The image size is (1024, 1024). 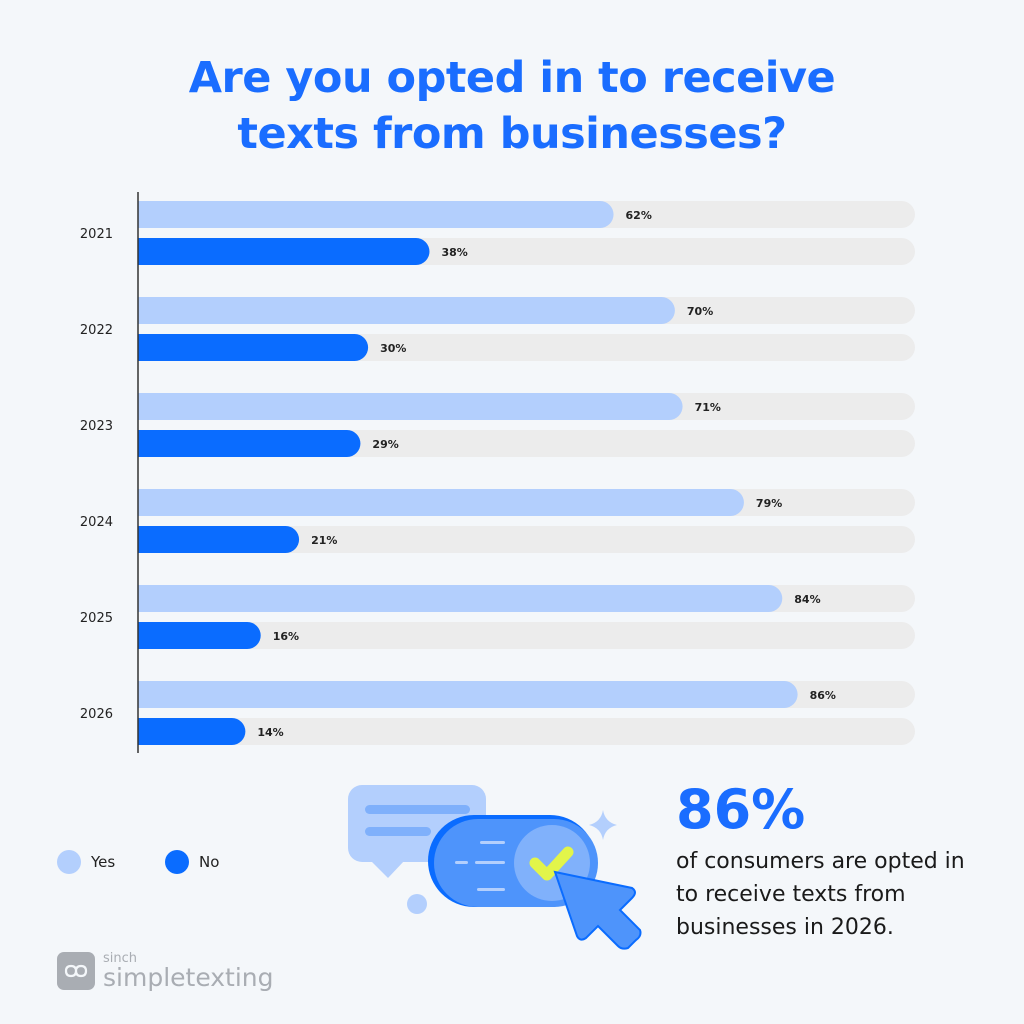 I want to click on logo-icon, so click(x=76, y=971).